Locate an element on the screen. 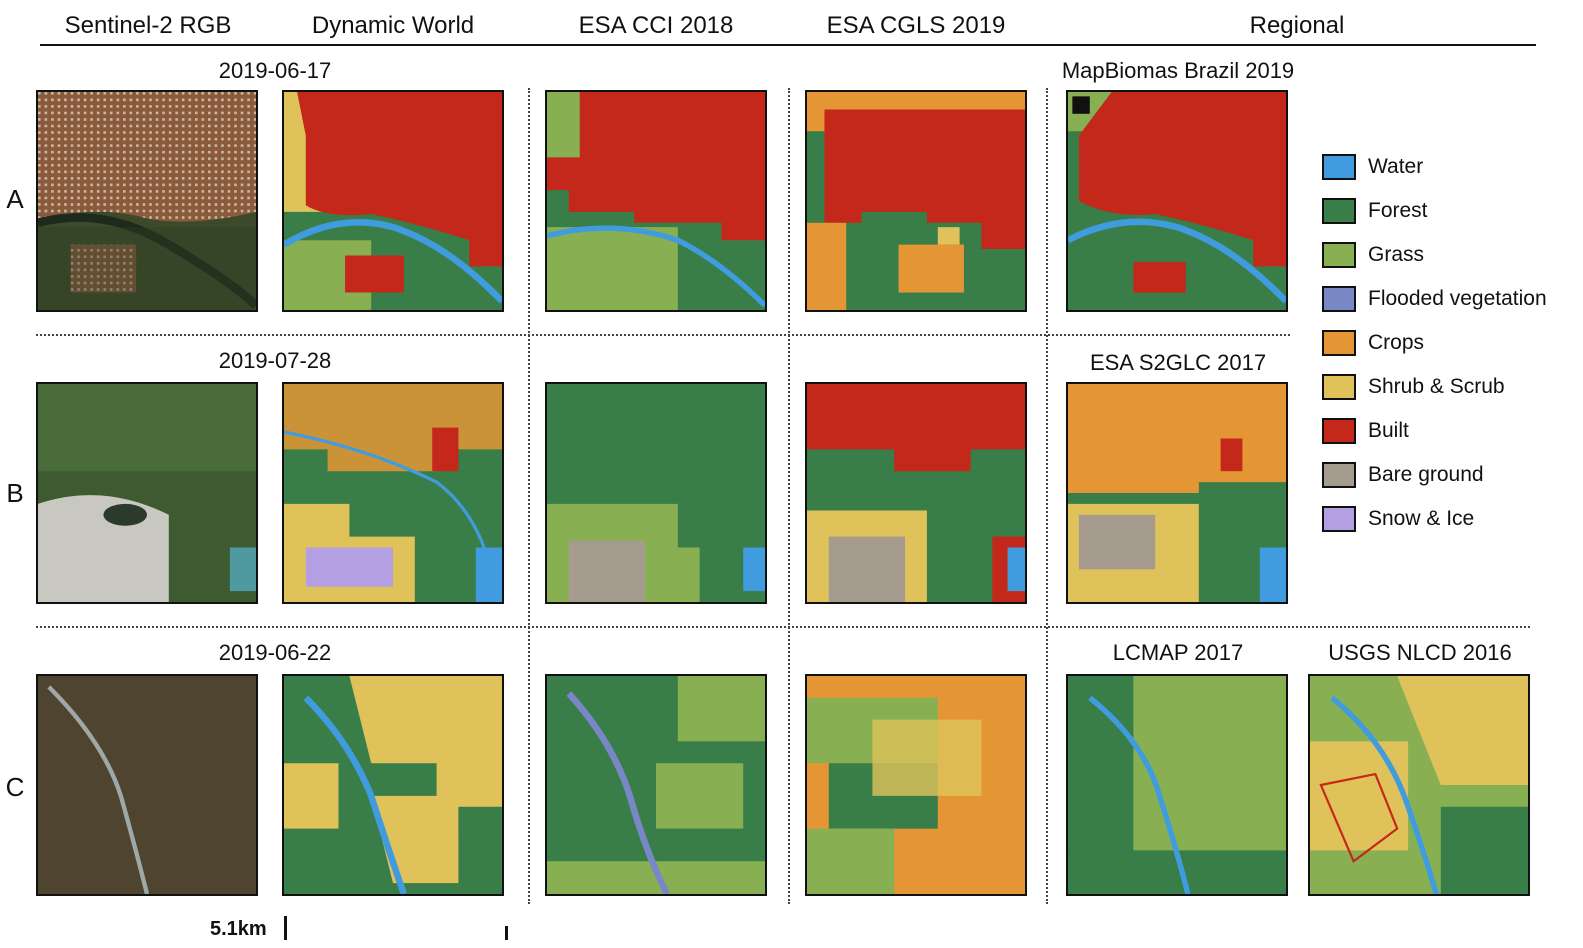 The width and height of the screenshot is (1583, 948). header-esa-cci: ESA CCI 2018 is located at coordinates (656, 25).